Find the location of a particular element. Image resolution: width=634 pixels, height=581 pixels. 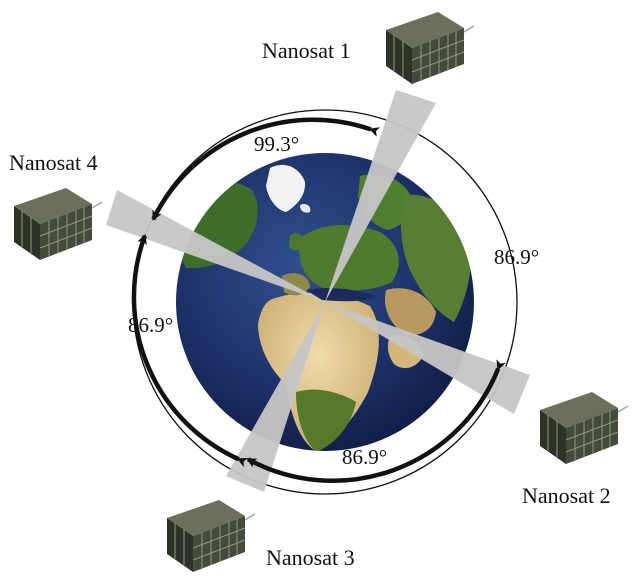

label-nanosat-3: Nanosat 3 is located at coordinates (310, 557).